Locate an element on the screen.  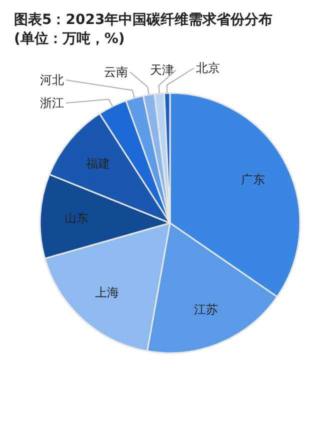
slice-label: 福建 is located at coordinates (98, 163).